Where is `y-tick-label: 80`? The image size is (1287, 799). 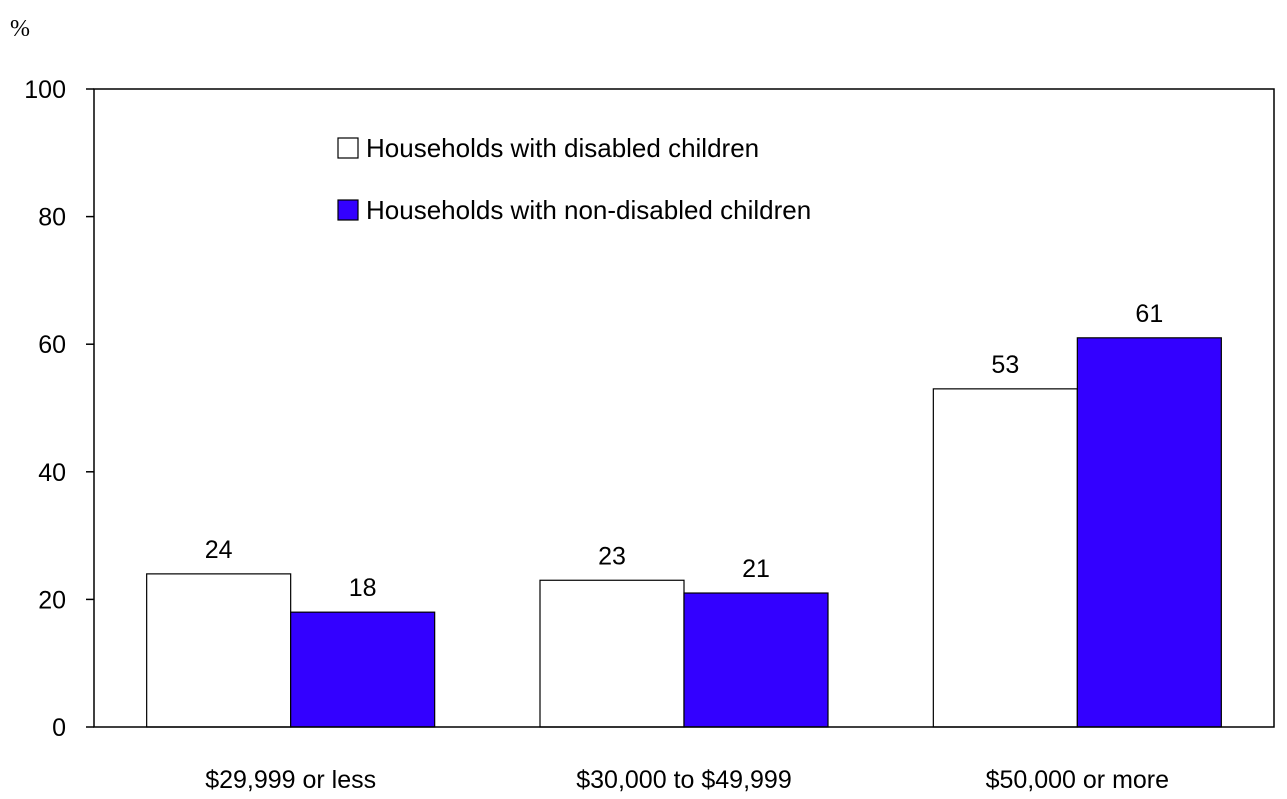
y-tick-label: 80 is located at coordinates (52, 218).